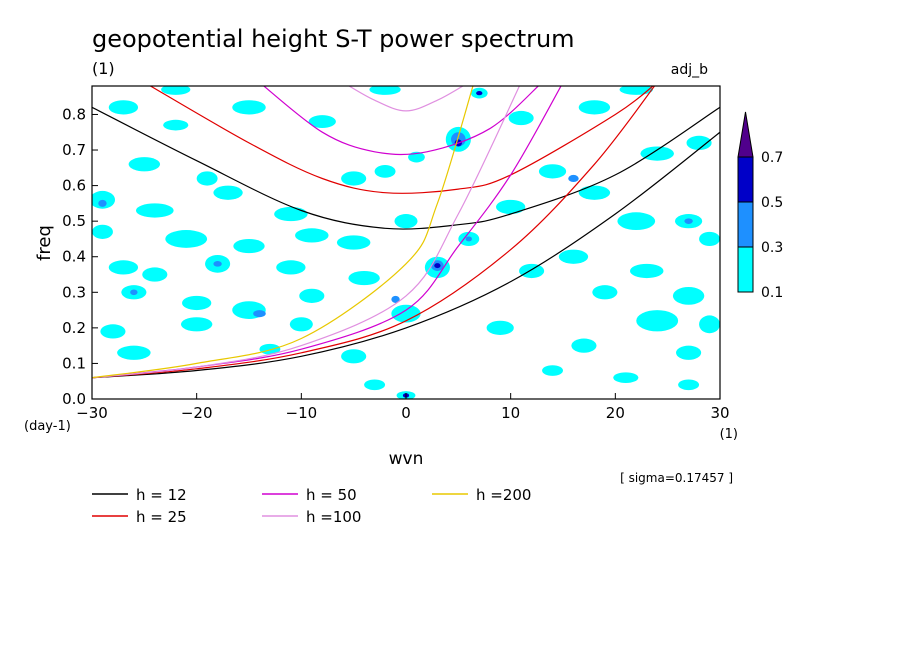  What do you see at coordinates (772, 203) in the screenshot?
I see `colorbar-label-2: 0.5` at bounding box center [772, 203].